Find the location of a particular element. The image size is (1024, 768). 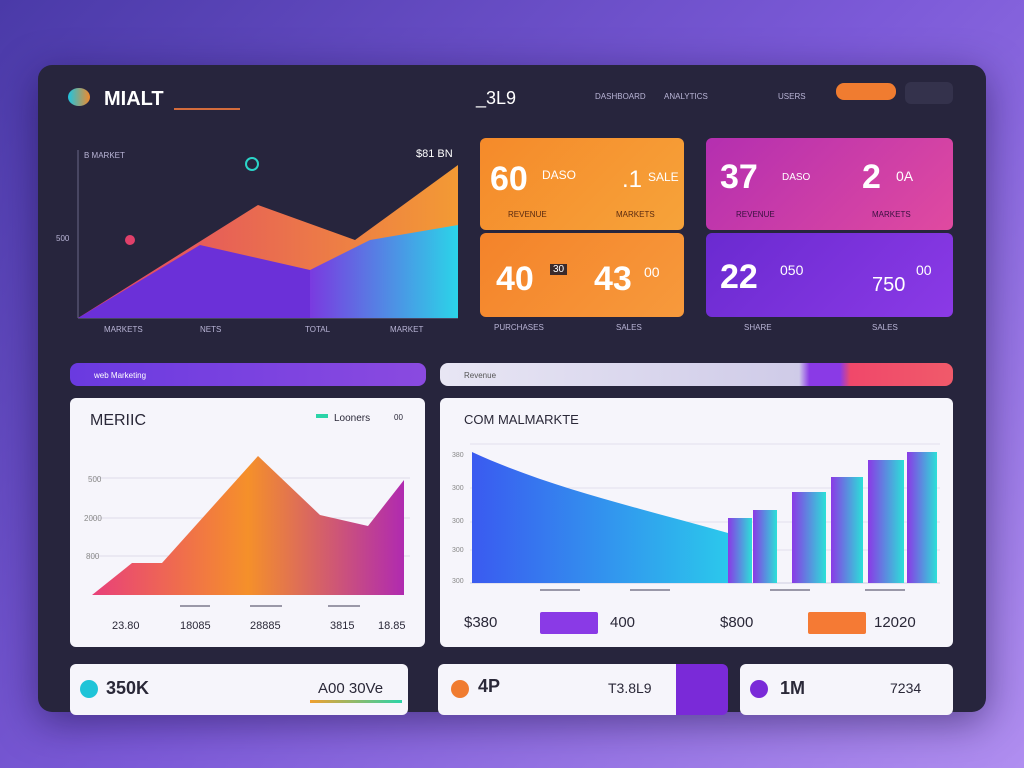

legend-label: Looners is located at coordinates (352, 418).